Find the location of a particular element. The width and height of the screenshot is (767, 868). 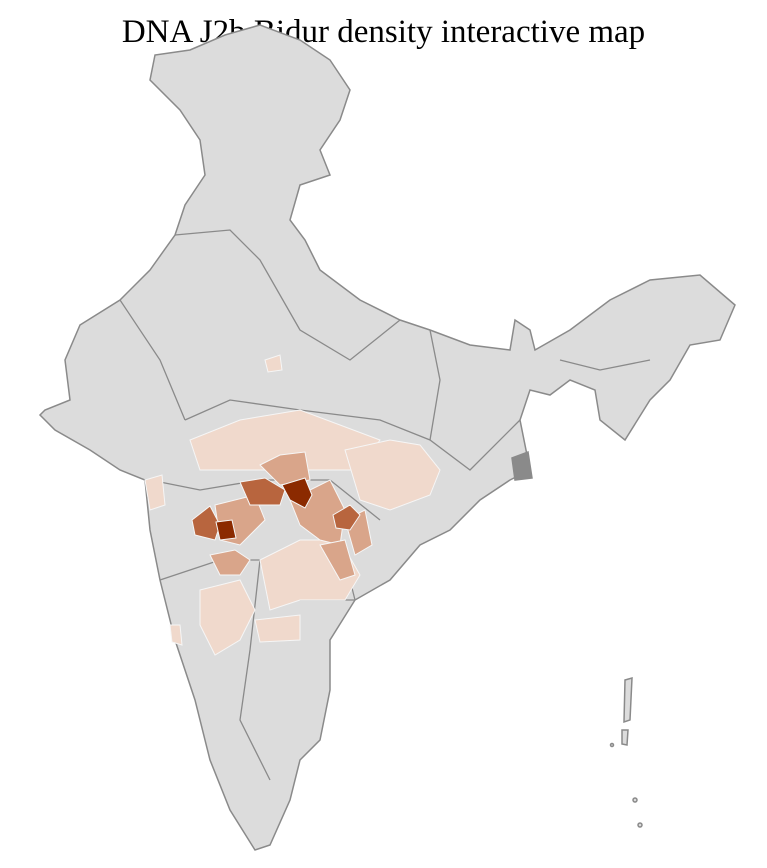

sundarbans-coast is located at coordinates (522, 465).